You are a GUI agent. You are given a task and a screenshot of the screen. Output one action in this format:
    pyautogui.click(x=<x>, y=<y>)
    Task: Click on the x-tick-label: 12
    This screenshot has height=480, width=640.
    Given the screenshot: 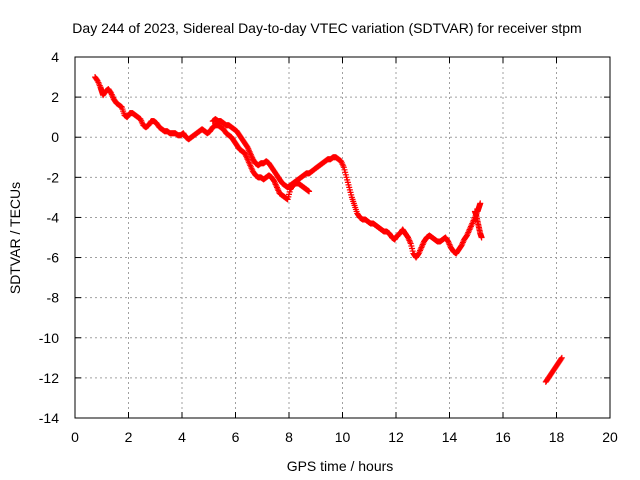 What is the action you would take?
    pyautogui.click(x=396, y=437)
    